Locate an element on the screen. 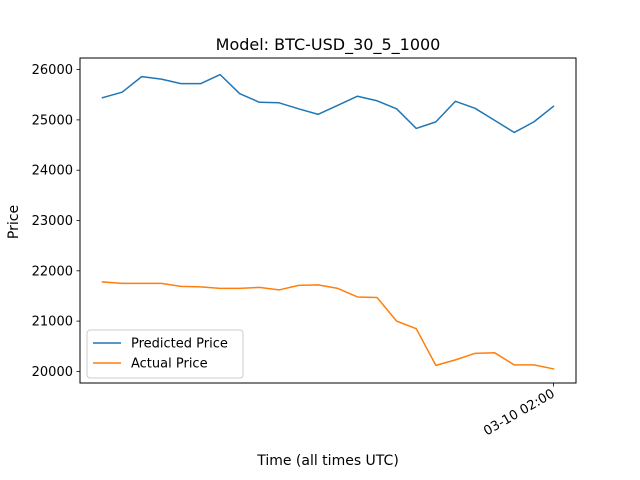  y-tick-label: 24000 is located at coordinates (52, 171).